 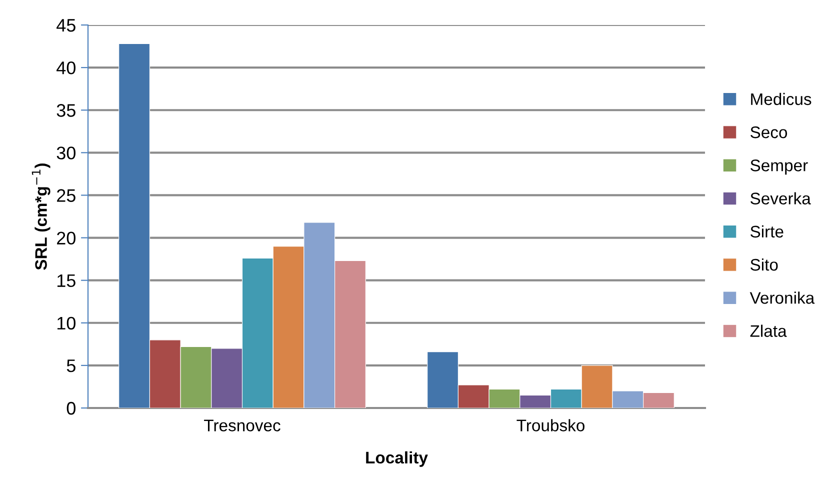 I want to click on y-tick-label: 40, so click(x=66, y=67).